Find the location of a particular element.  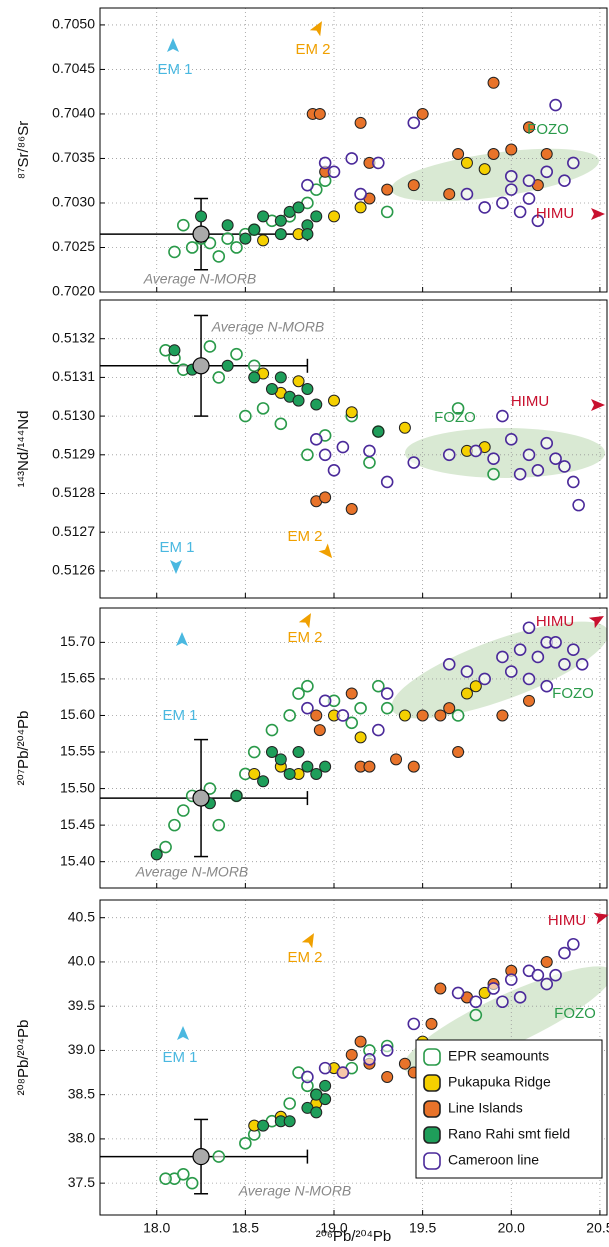

x-axis-label: ²⁰⁶Pb/²⁰⁴Pb is located at coordinates (354, 1236).